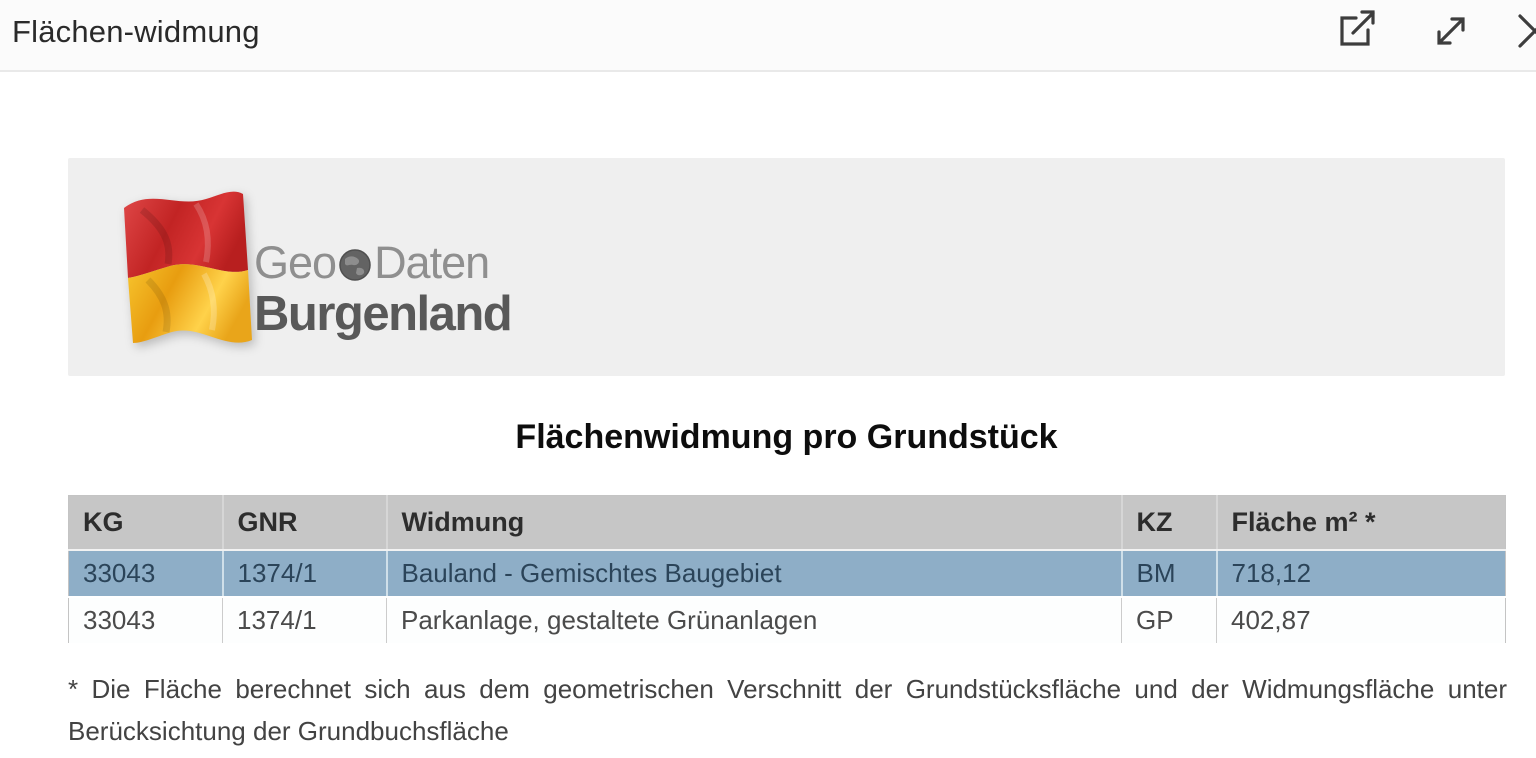 This screenshot has width=1536, height=758. I want to click on footnote-line-2: Berücksichtung der Grundbuchsfläche, so click(288, 731).